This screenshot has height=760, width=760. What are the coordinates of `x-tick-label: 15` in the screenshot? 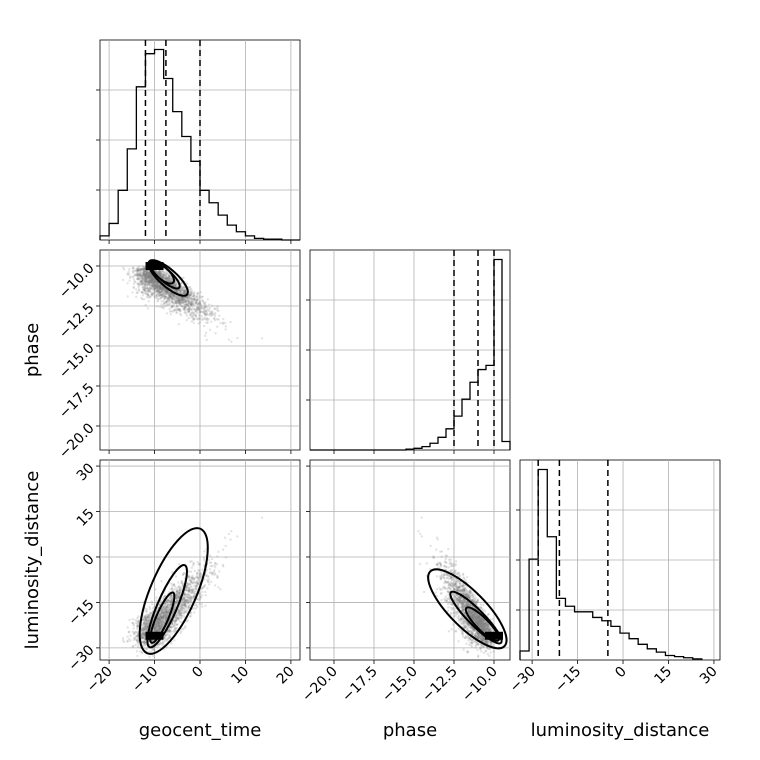 It's located at (663, 676).